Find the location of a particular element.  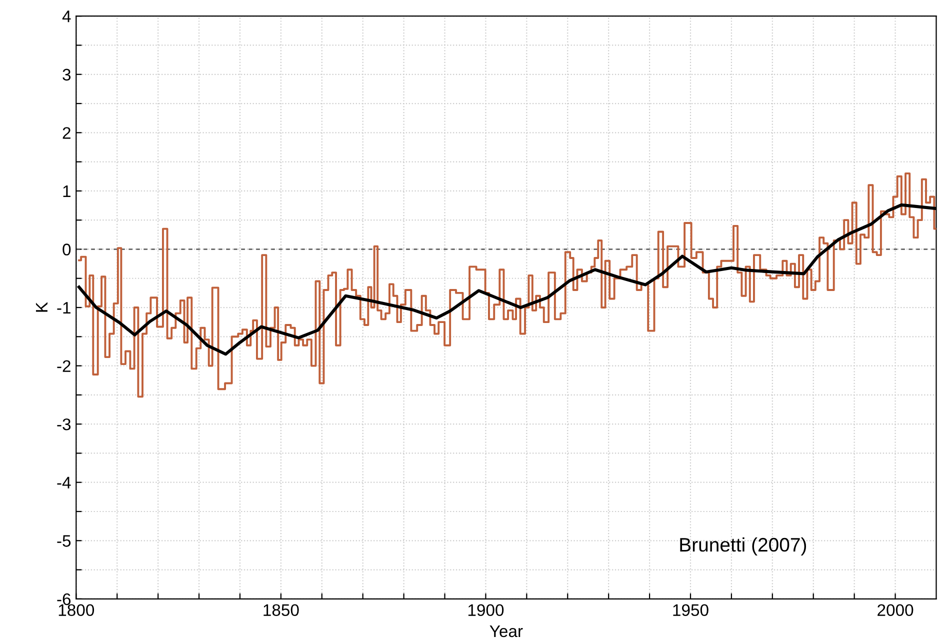

x-tick-label: 2000 is located at coordinates (896, 610).